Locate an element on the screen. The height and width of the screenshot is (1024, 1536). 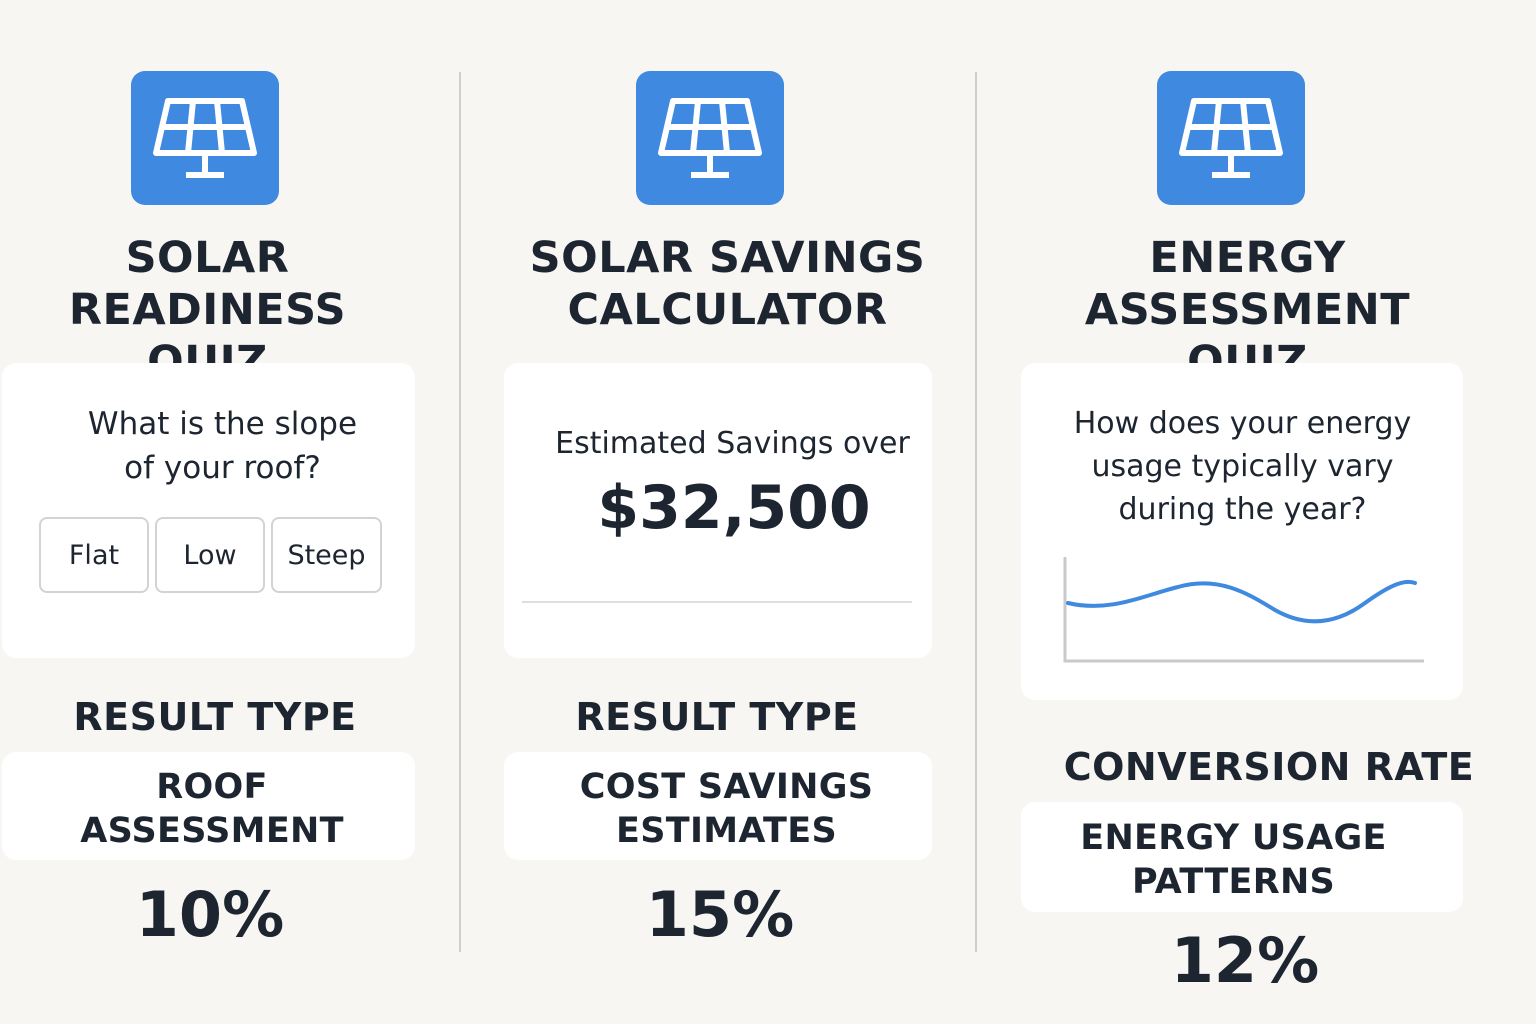
savings-value: $32,500 is located at coordinates (734, 508).